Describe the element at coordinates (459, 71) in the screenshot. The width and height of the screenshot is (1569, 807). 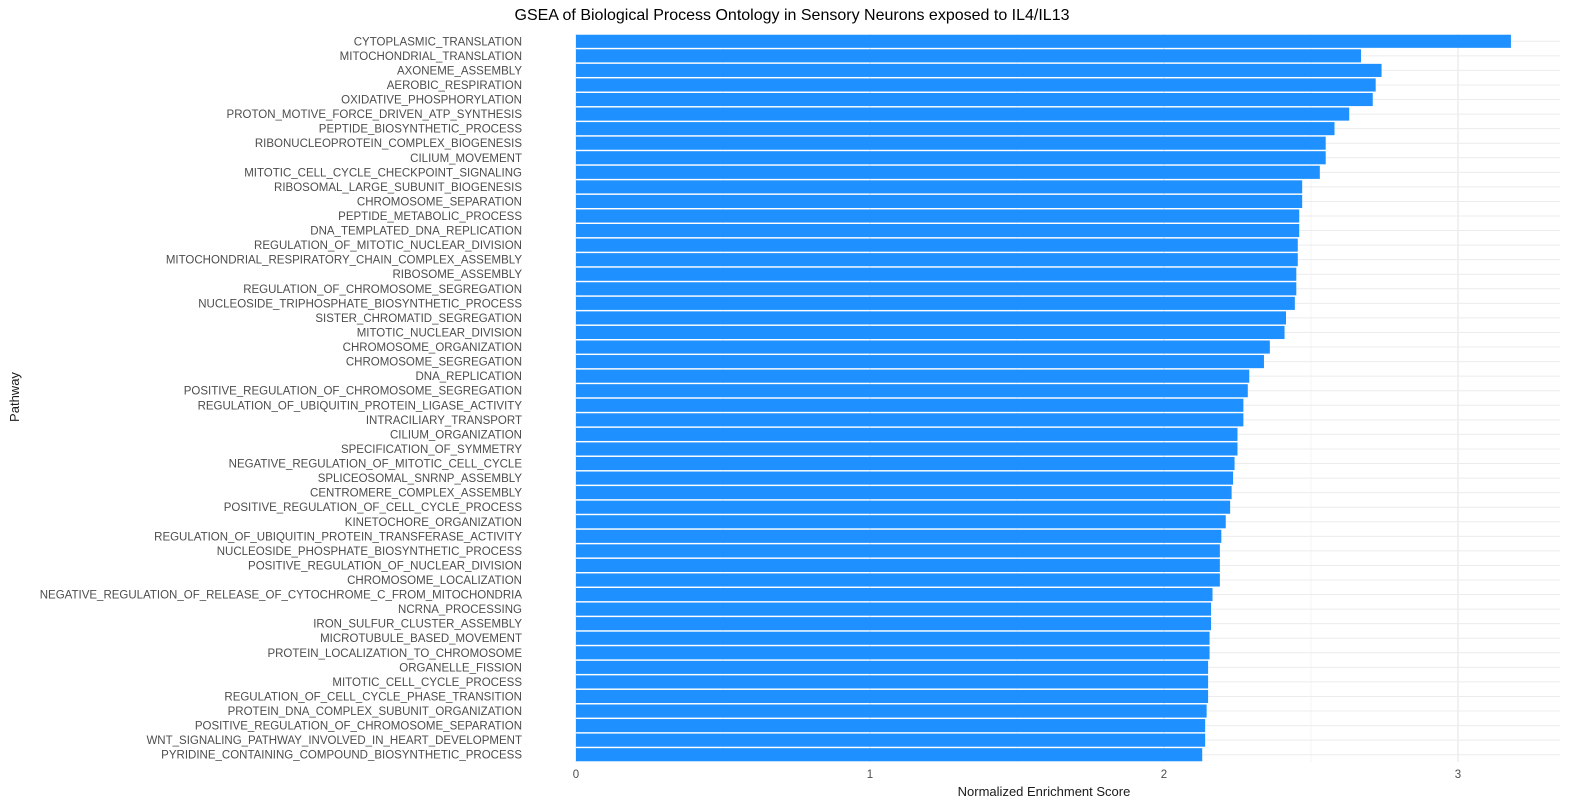
I see `y-tick-label: AXONEME_ASSEMBLY` at that location.